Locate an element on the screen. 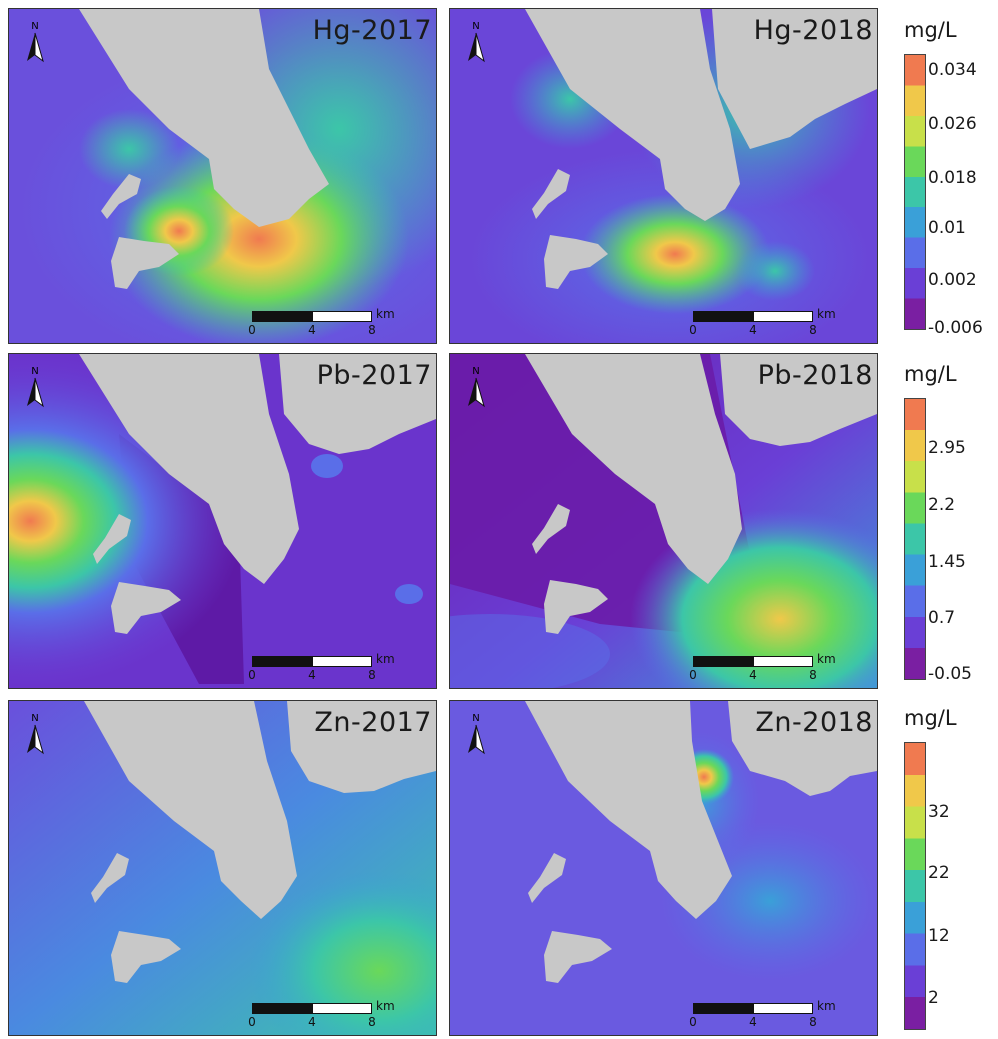 The width and height of the screenshot is (998, 1039). map-panel-pb-2017: Pb-2017 N 0 4 8 km is located at coordinates (222, 521).